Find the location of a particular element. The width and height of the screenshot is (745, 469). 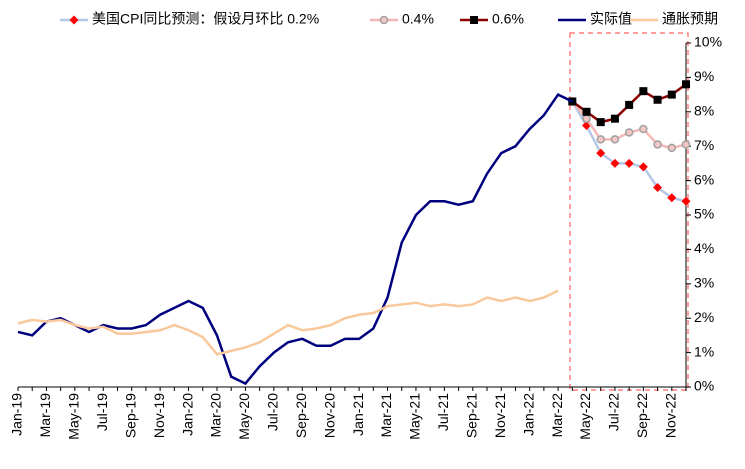

x-tick-label: Nov-20 is located at coordinates (329, 415).